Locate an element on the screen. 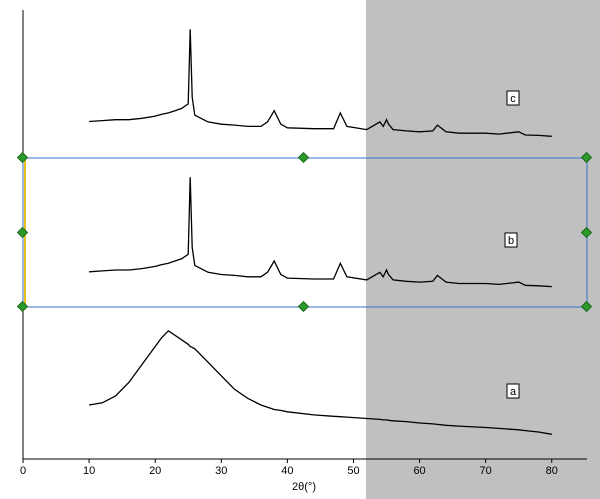  series-label: a is located at coordinates (513, 392).